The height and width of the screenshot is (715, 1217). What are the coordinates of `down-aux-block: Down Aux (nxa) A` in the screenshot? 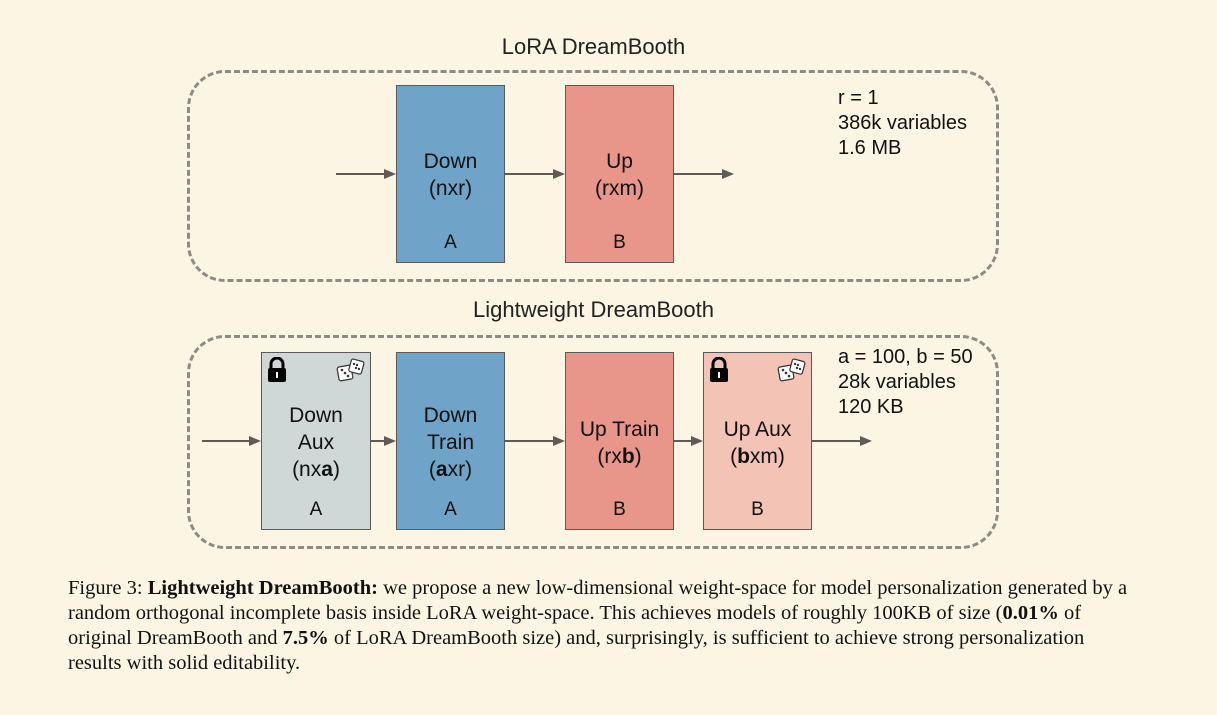 It's located at (316, 441).